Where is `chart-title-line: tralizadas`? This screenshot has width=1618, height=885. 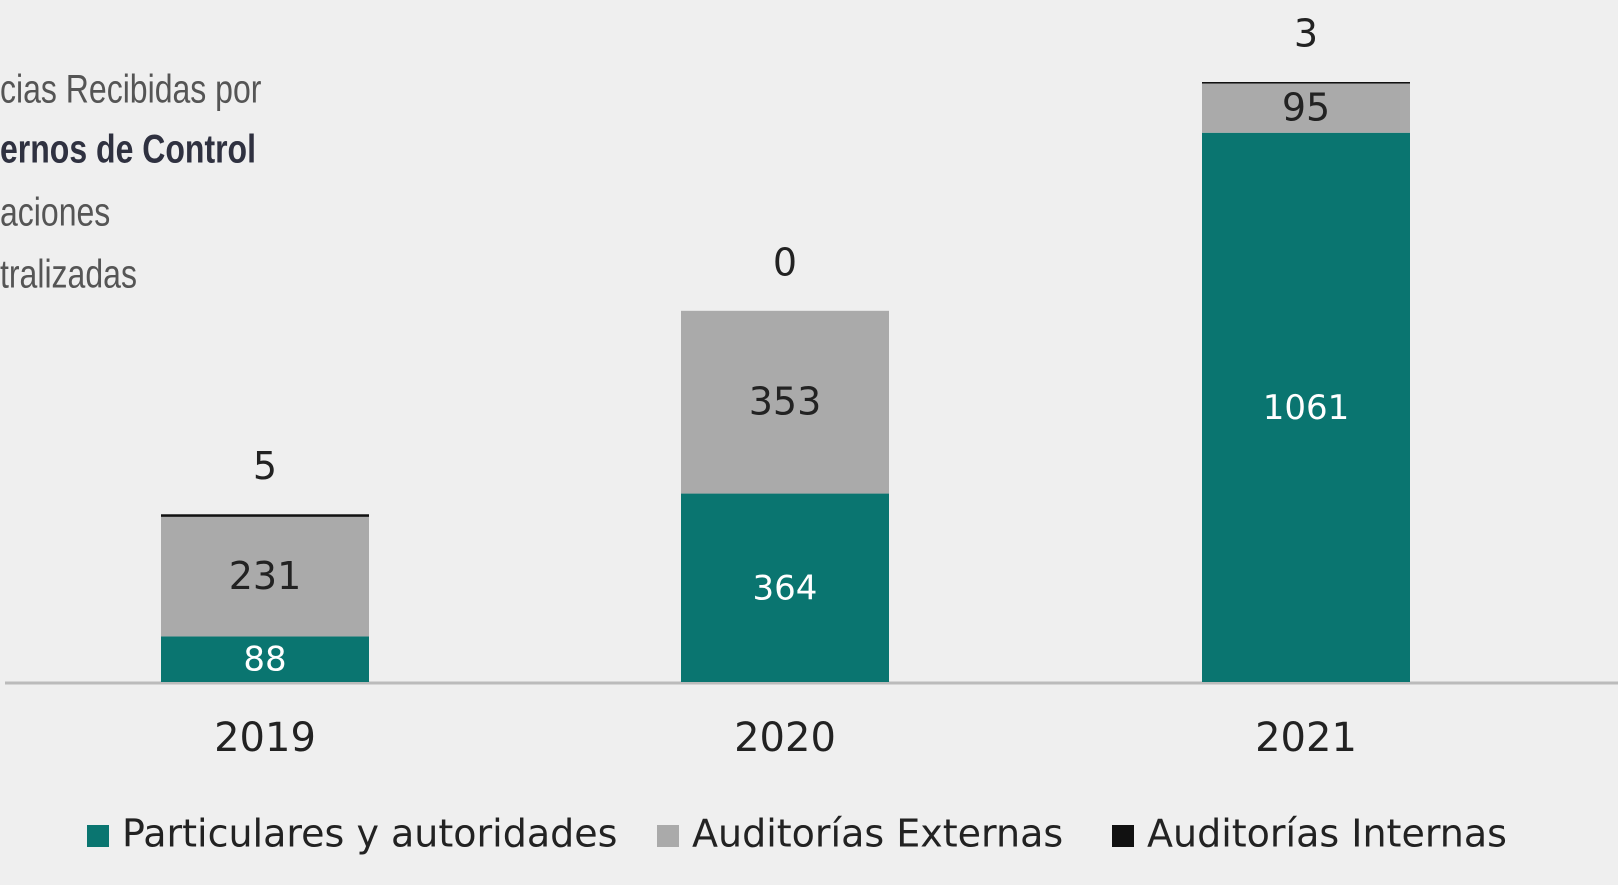
chart-title-line: tralizadas is located at coordinates (68, 273).